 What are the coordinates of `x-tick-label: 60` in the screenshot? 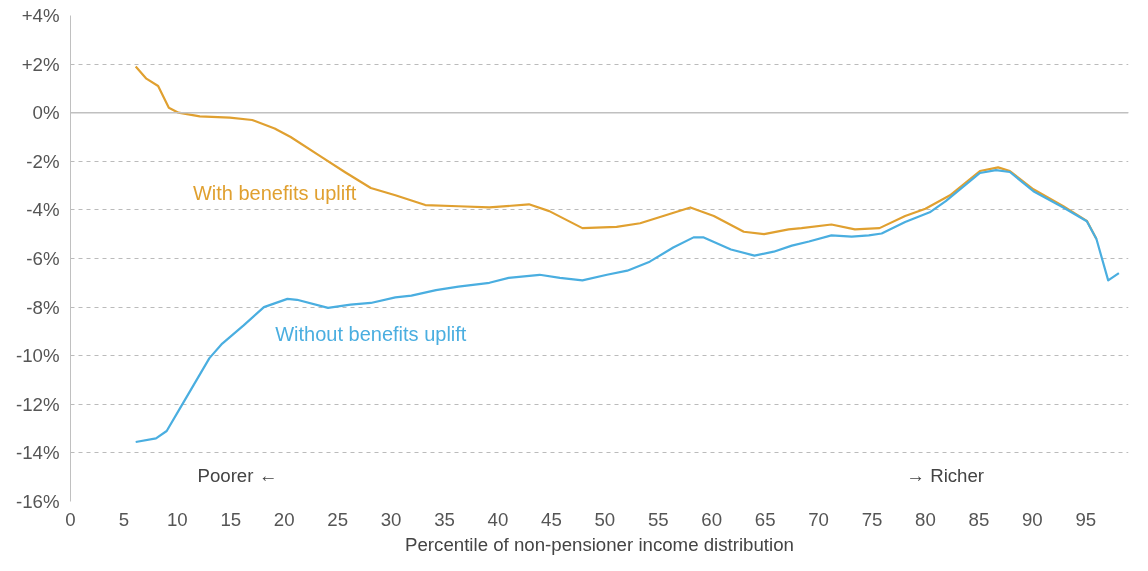 It's located at (712, 519).